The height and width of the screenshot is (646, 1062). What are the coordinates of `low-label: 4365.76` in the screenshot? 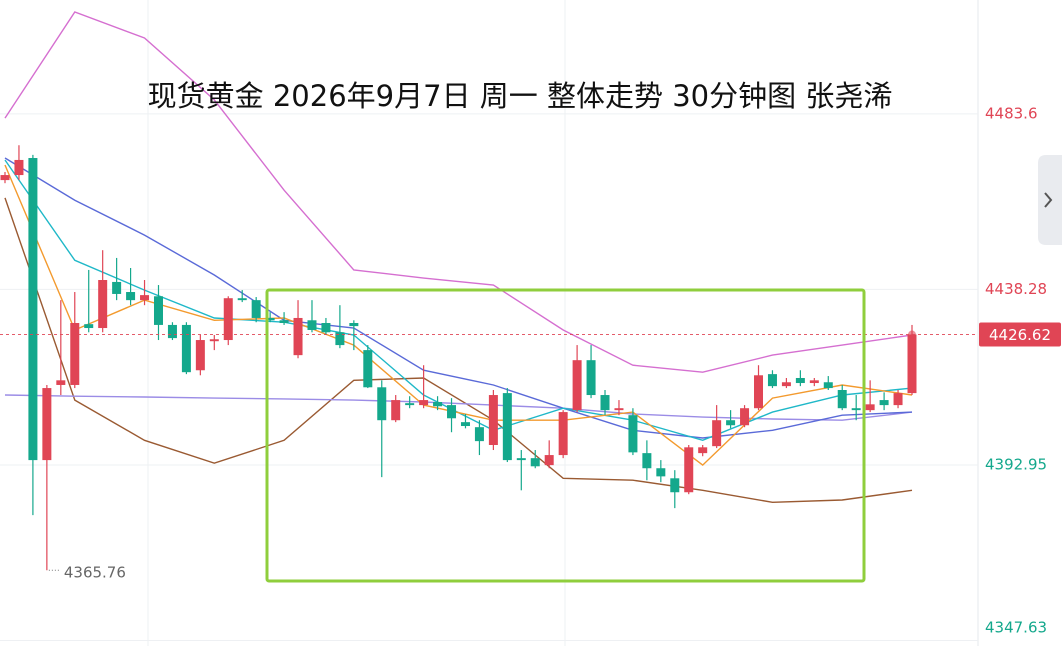 It's located at (95, 573).